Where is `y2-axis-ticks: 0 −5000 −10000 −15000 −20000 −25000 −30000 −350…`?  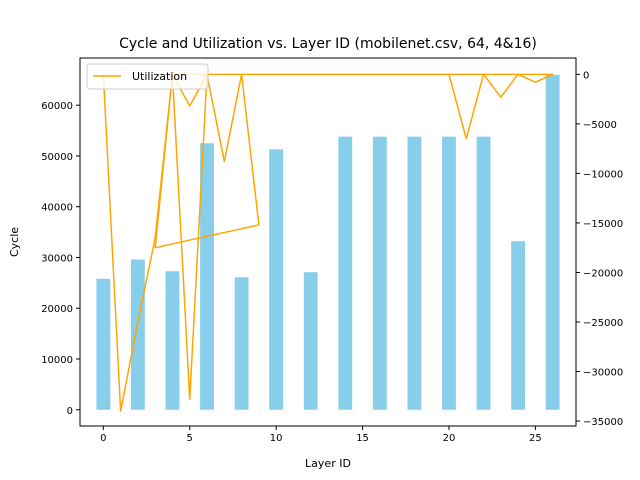
y2-axis-ticks: 0 −5000 −10000 −15000 −20000 −25000 −30000 −350… is located at coordinates (599, 249).